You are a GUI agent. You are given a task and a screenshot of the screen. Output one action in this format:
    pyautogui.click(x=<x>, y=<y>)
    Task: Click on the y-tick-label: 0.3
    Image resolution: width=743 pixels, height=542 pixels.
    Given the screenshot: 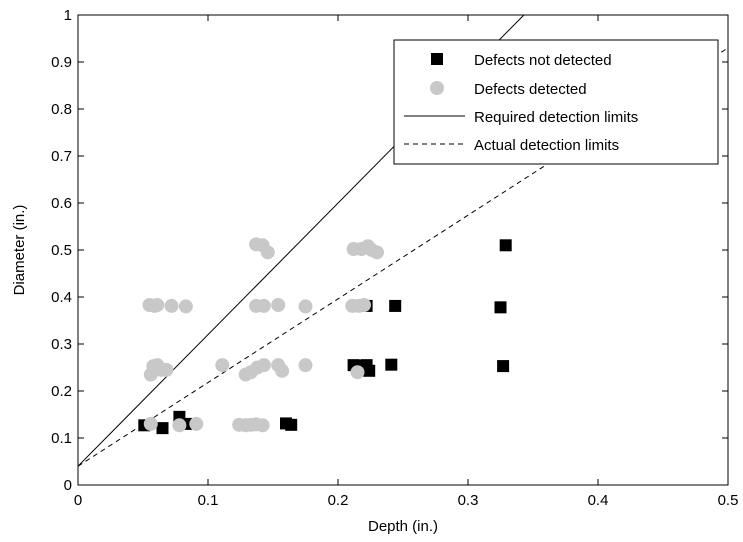 What is the action you would take?
    pyautogui.click(x=61, y=344)
    